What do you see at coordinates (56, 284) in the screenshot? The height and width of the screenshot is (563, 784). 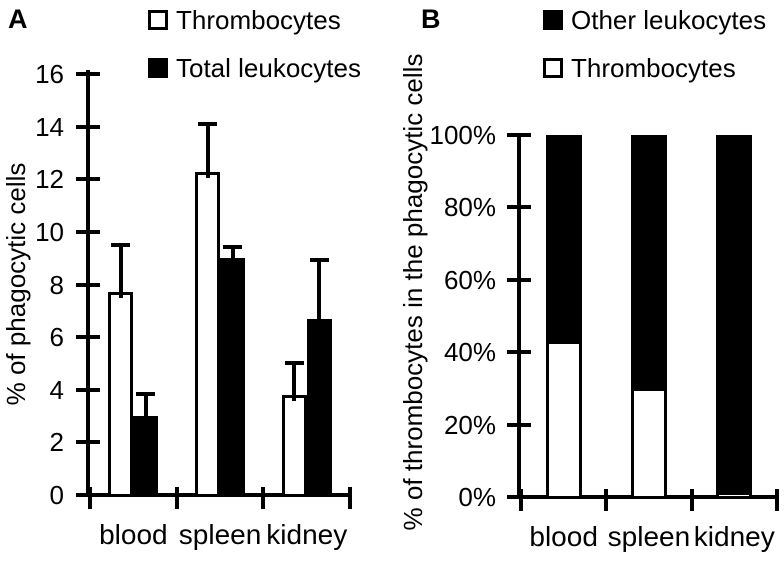 I see `y-tick-label: 8` at bounding box center [56, 284].